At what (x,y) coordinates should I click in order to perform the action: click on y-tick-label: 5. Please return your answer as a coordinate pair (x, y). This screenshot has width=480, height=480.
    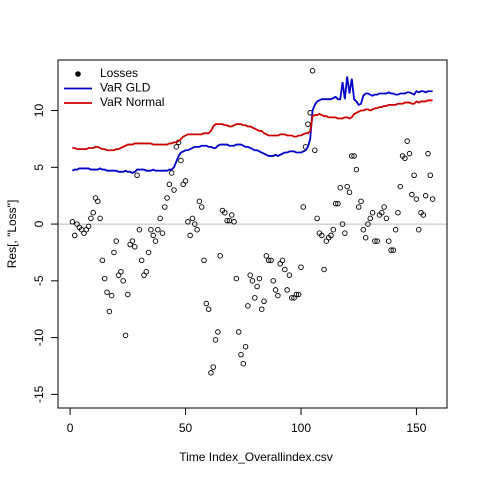
    Looking at the image, I should click on (39, 167).